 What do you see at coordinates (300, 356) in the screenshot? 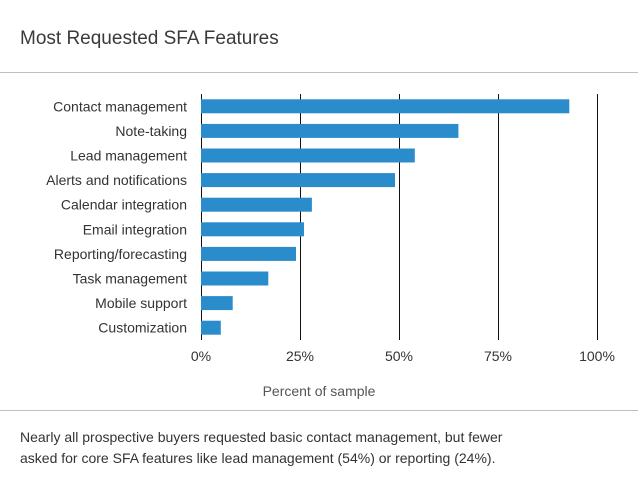
I see `x-tick-label-25: 25%` at bounding box center [300, 356].